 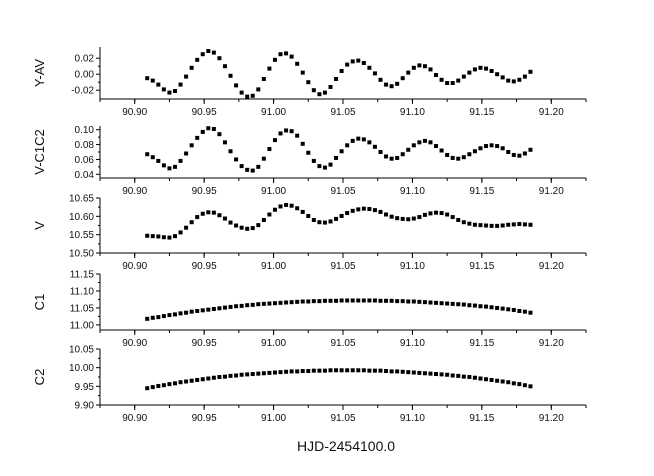 I want to click on y-tick-label: 9.90, so click(x=85, y=406).